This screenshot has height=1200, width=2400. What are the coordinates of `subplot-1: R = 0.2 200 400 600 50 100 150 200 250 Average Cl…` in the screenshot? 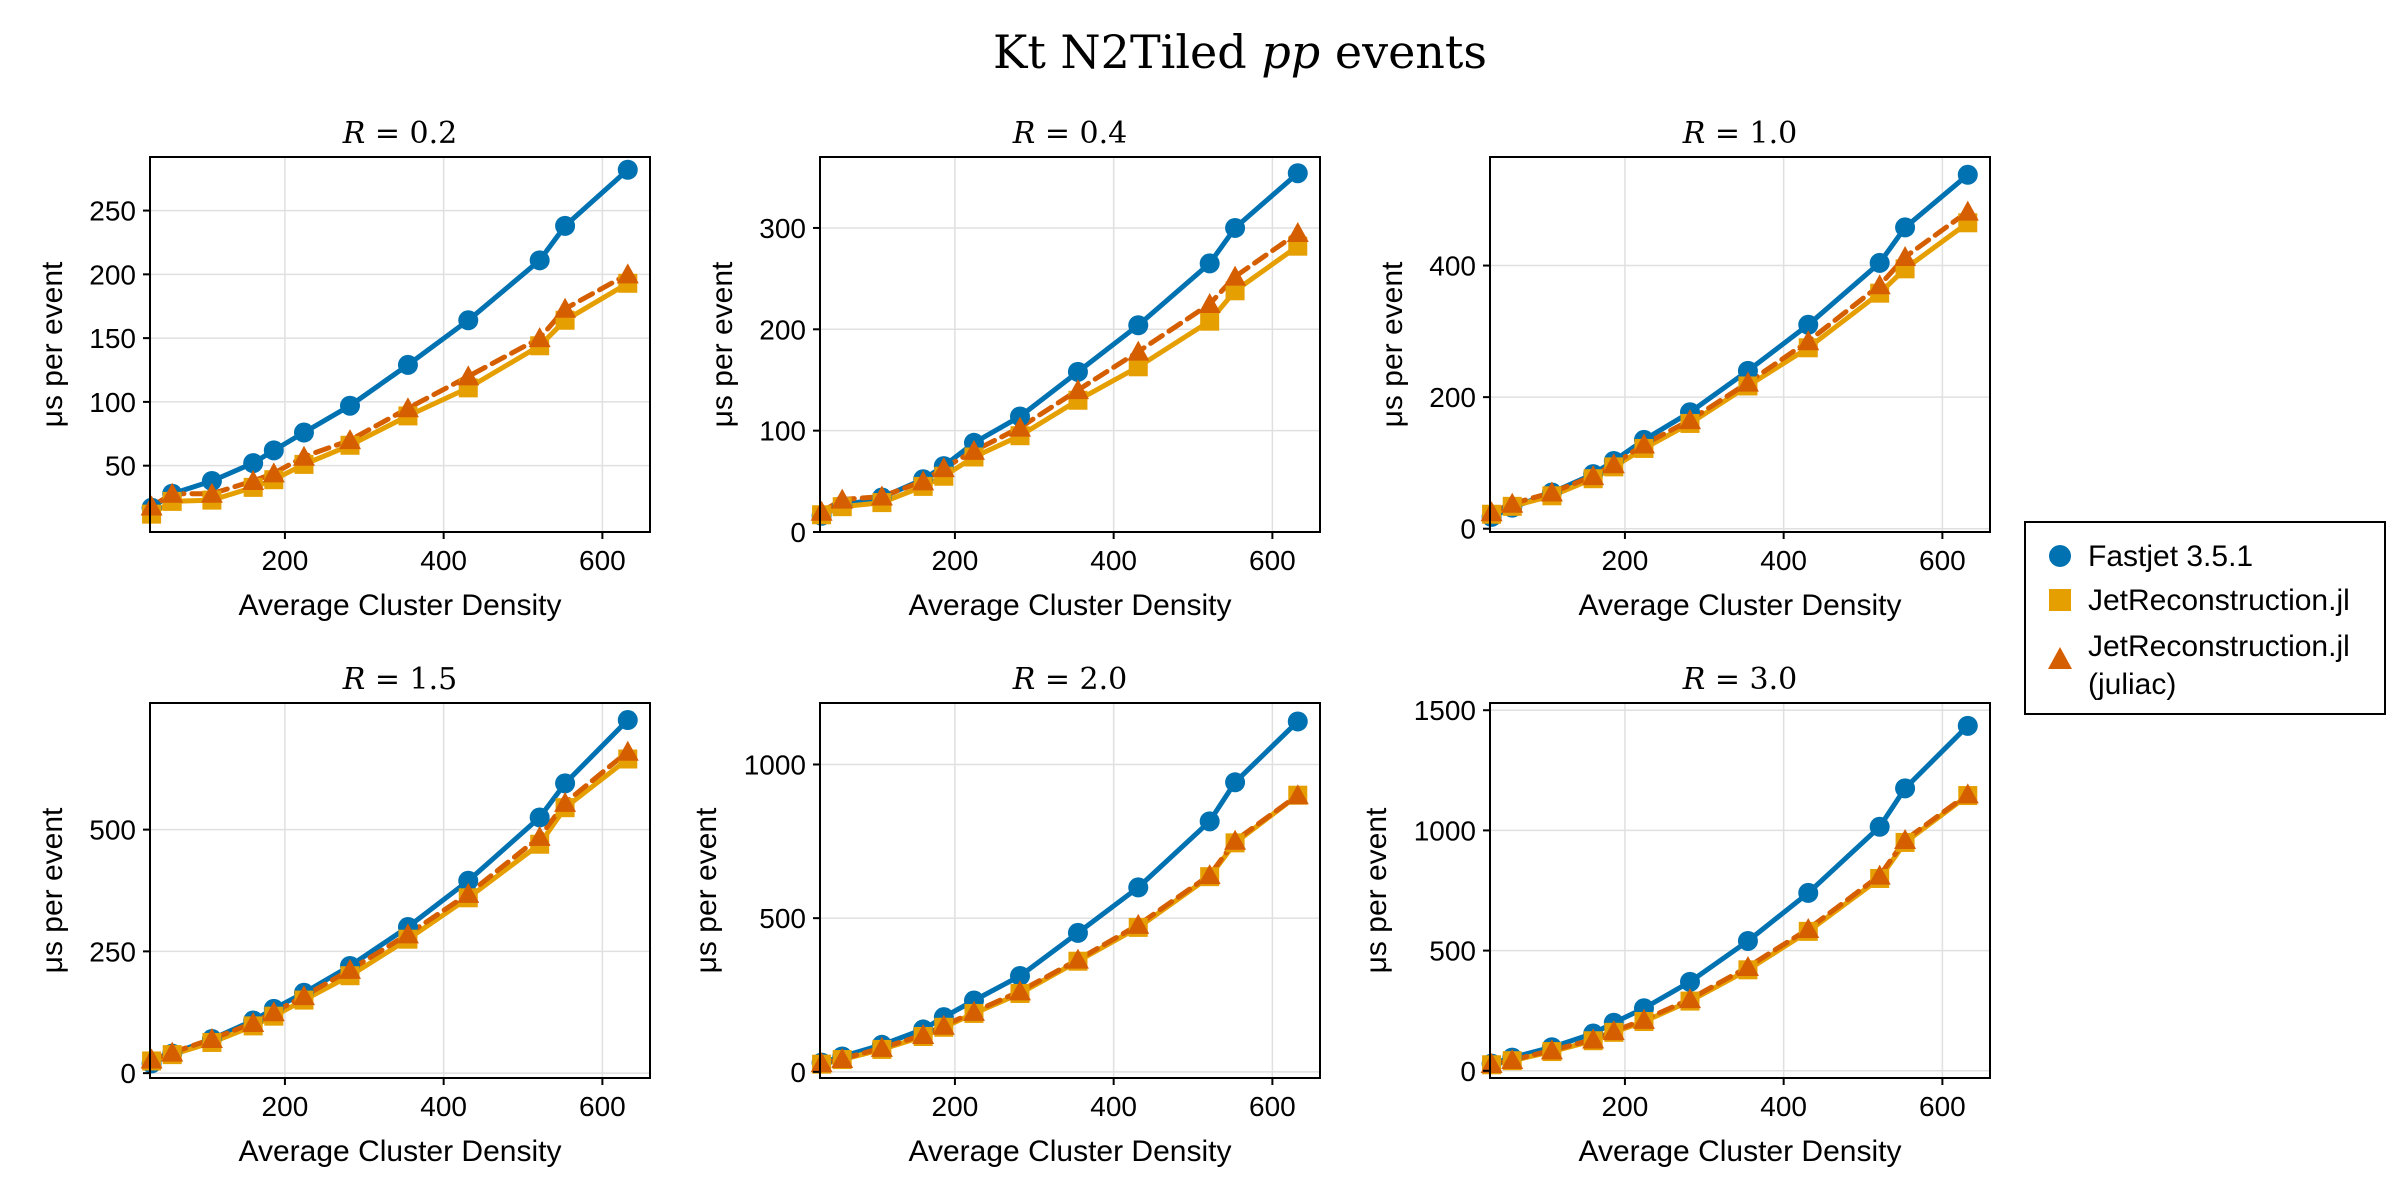 It's located at (343, 369).